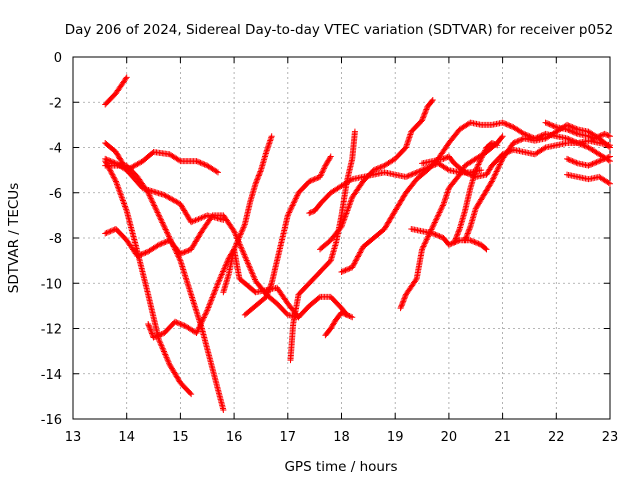 This screenshot has width=640, height=480. I want to click on y-tick-label: -2, so click(55, 103).